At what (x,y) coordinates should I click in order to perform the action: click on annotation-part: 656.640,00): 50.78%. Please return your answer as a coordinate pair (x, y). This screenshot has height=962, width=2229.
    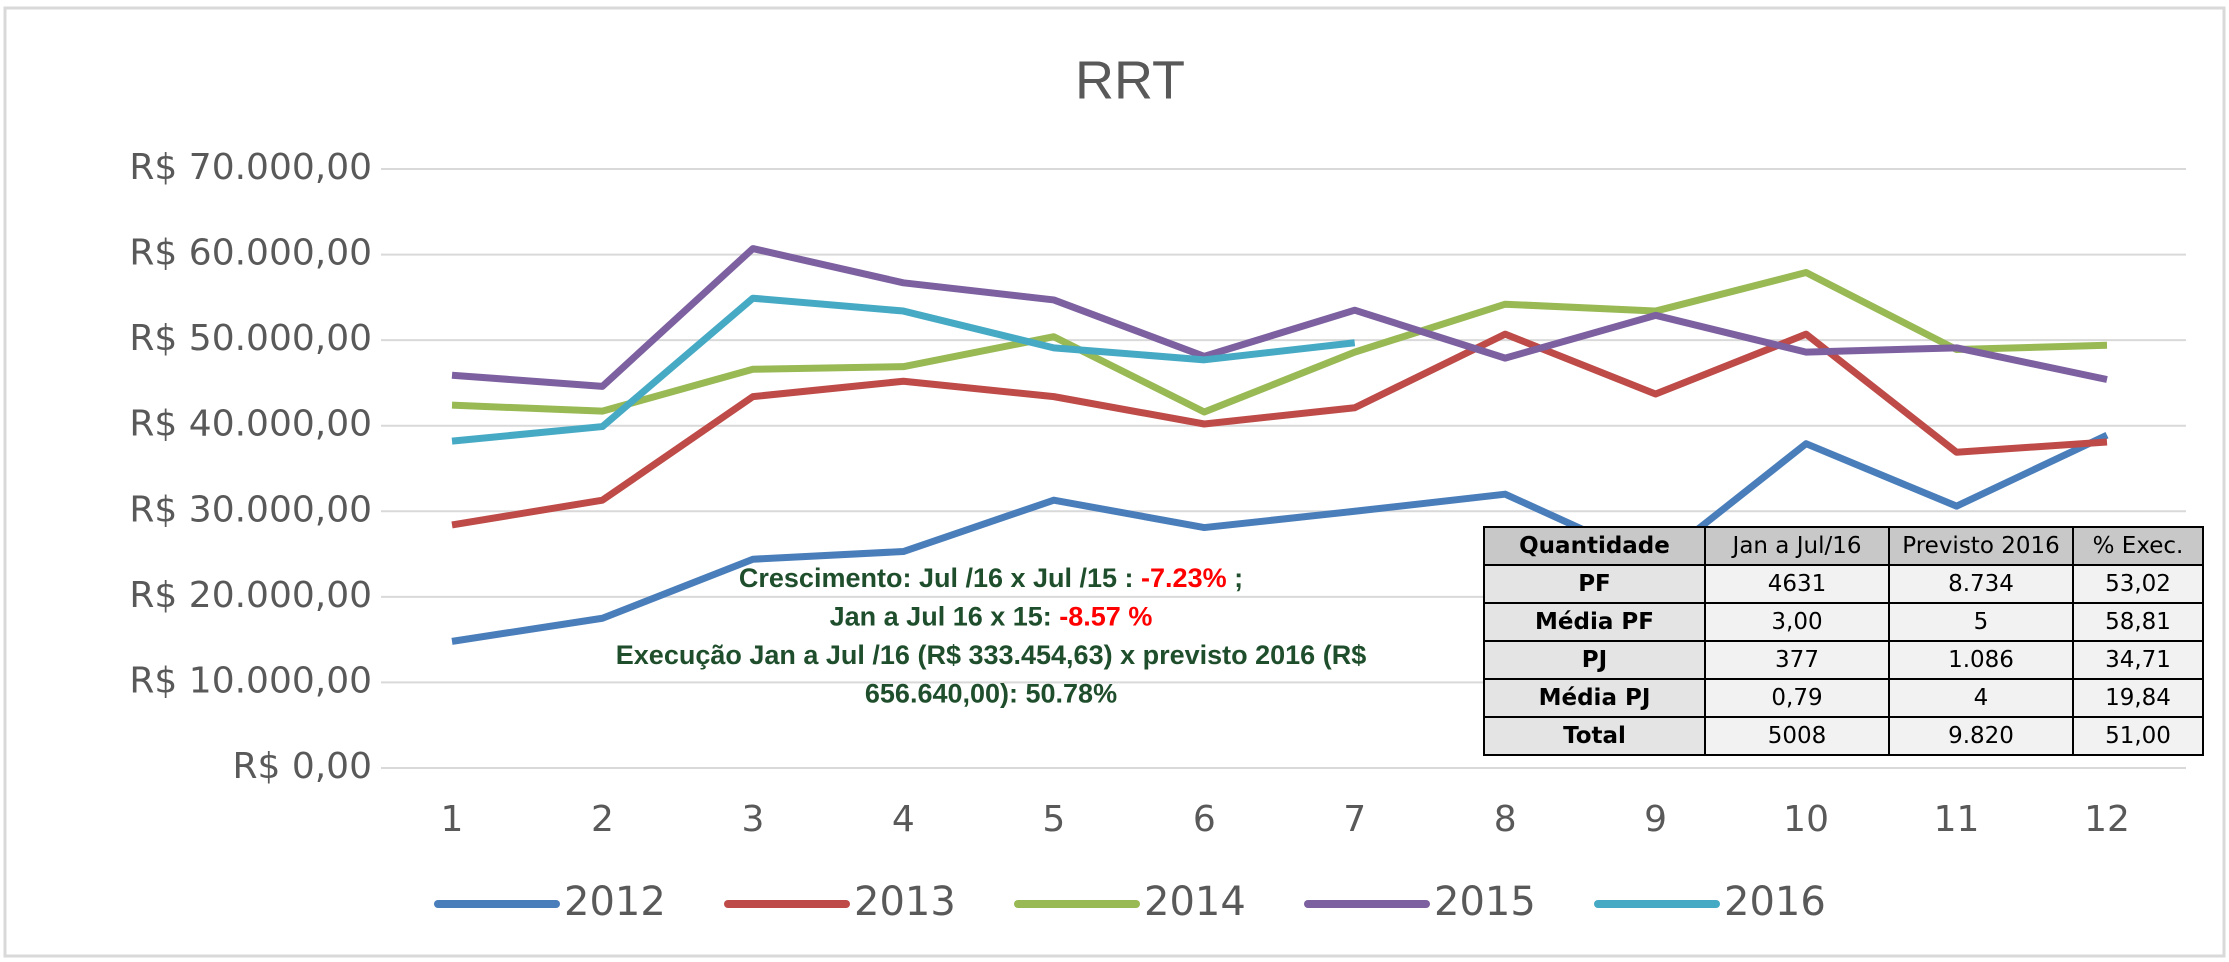
    Looking at the image, I should click on (991, 694).